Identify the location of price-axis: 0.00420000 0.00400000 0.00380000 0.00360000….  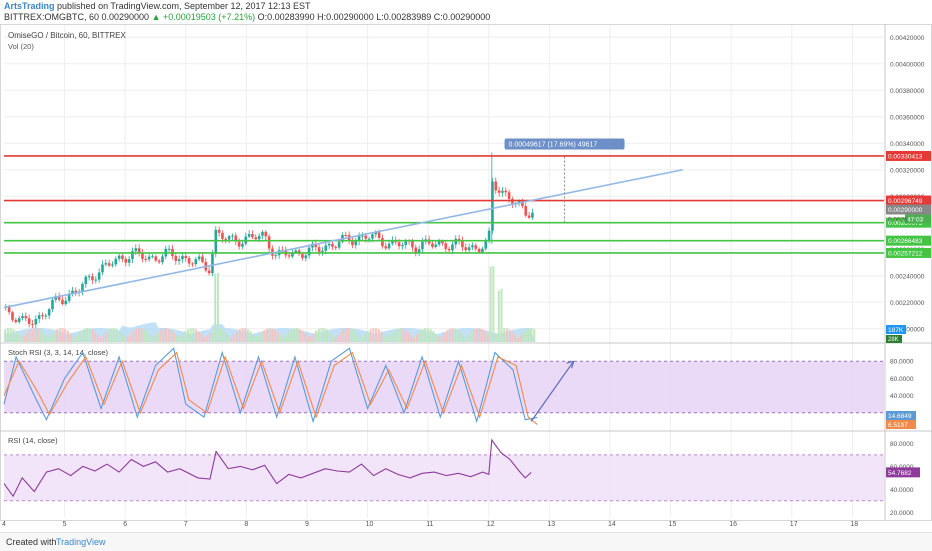
(908, 276).